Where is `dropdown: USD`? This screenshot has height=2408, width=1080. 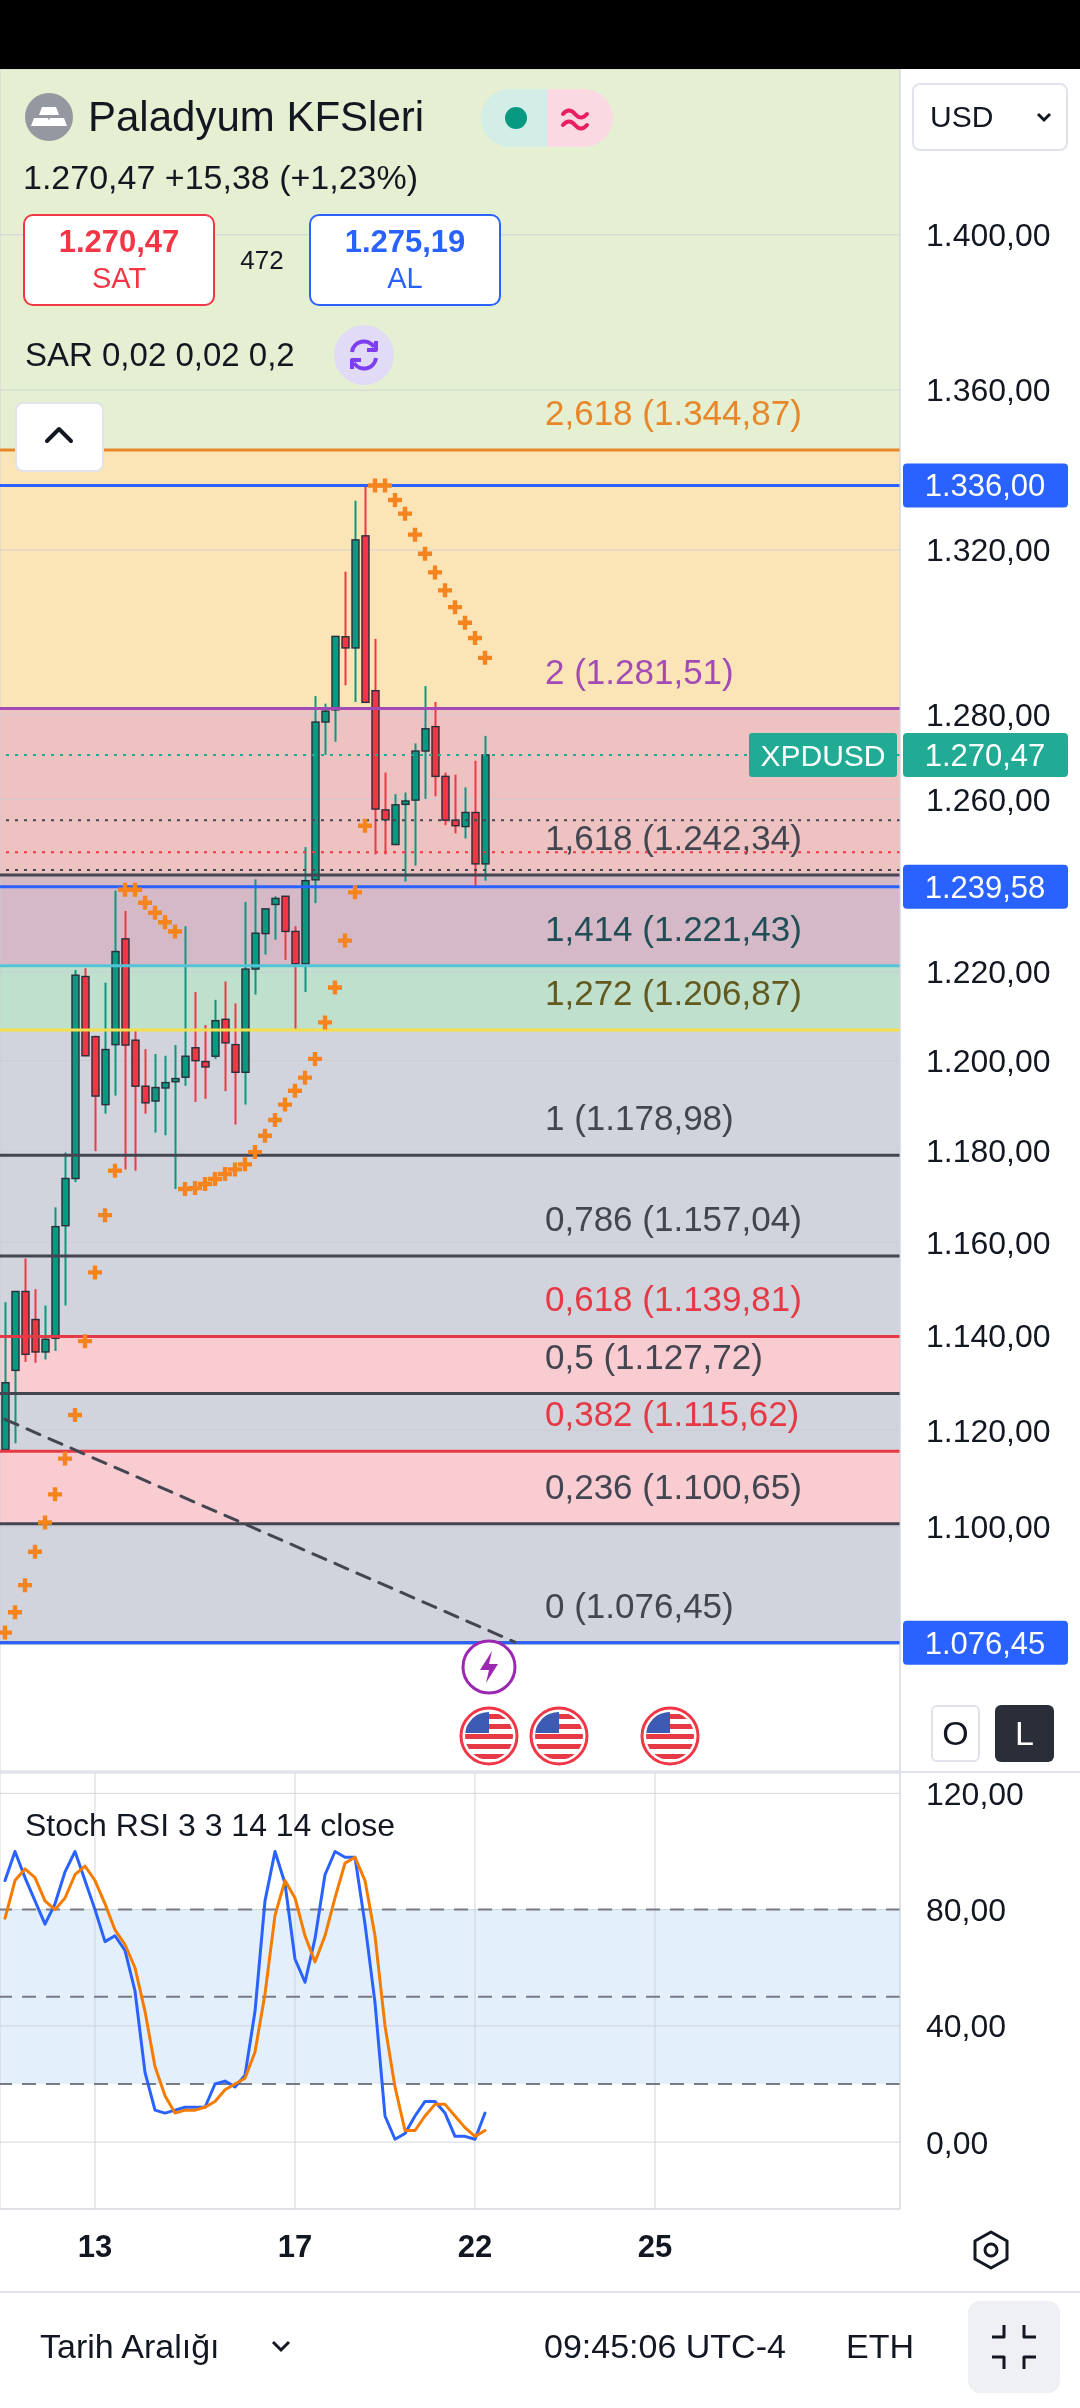 dropdown: USD is located at coordinates (990, 117).